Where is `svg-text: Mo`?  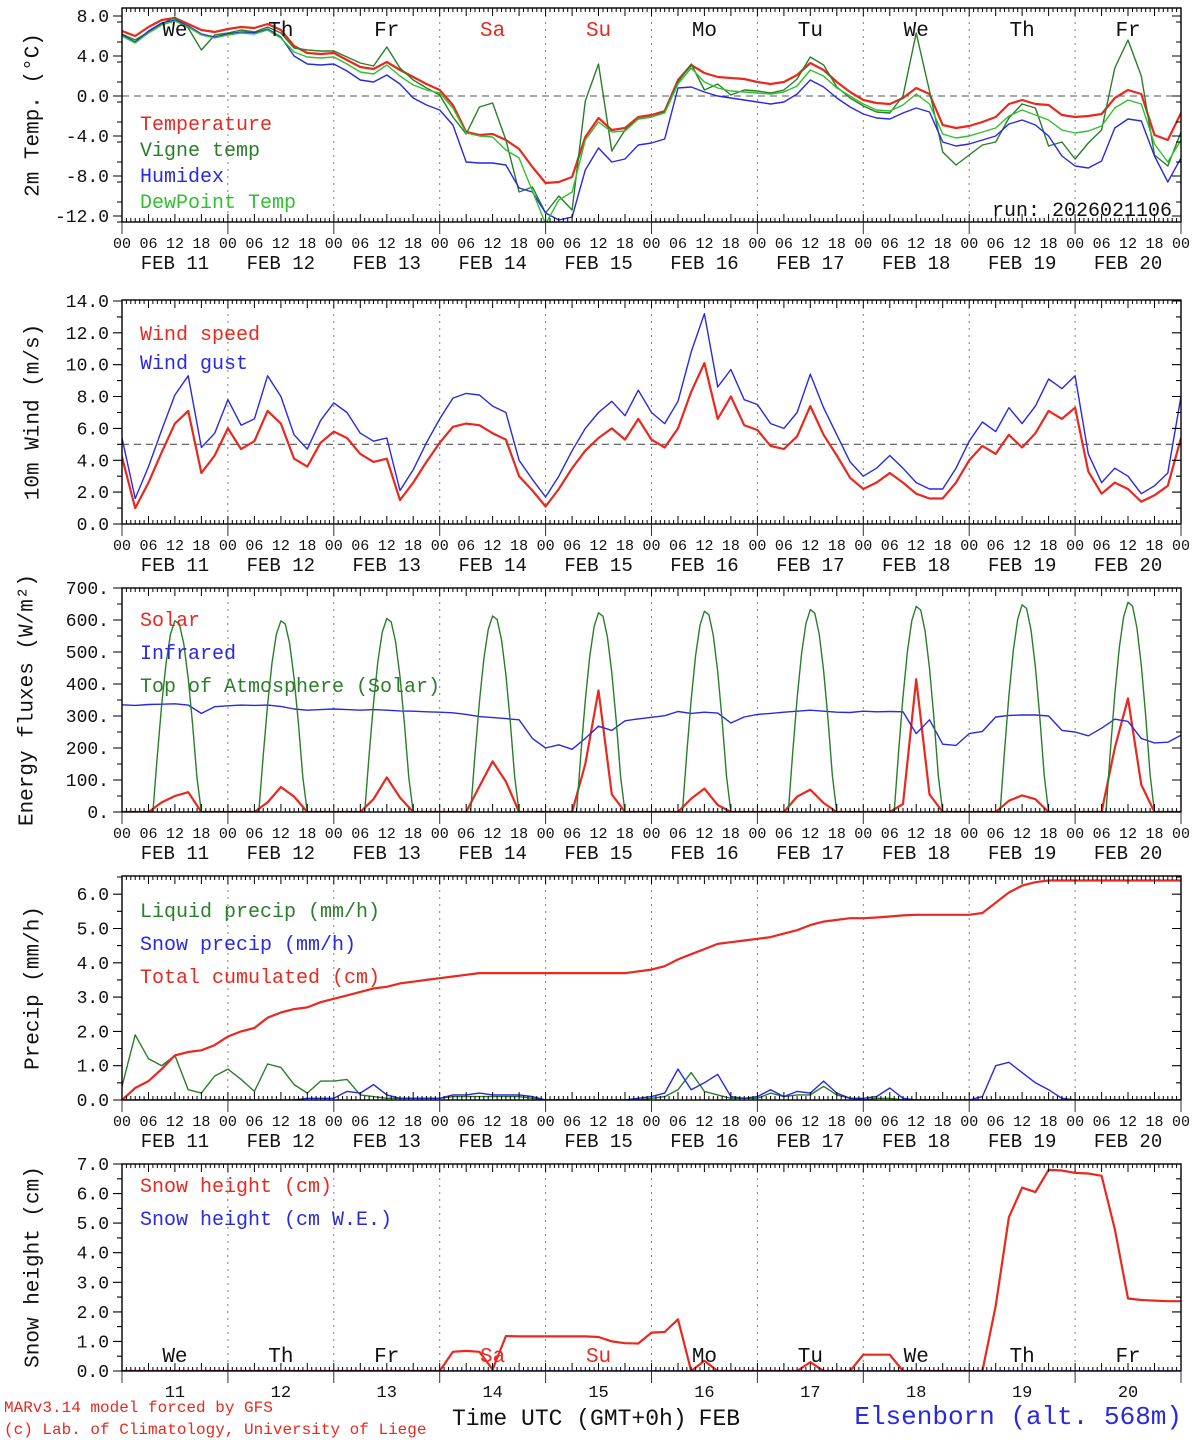 svg-text: Mo is located at coordinates (704, 1357).